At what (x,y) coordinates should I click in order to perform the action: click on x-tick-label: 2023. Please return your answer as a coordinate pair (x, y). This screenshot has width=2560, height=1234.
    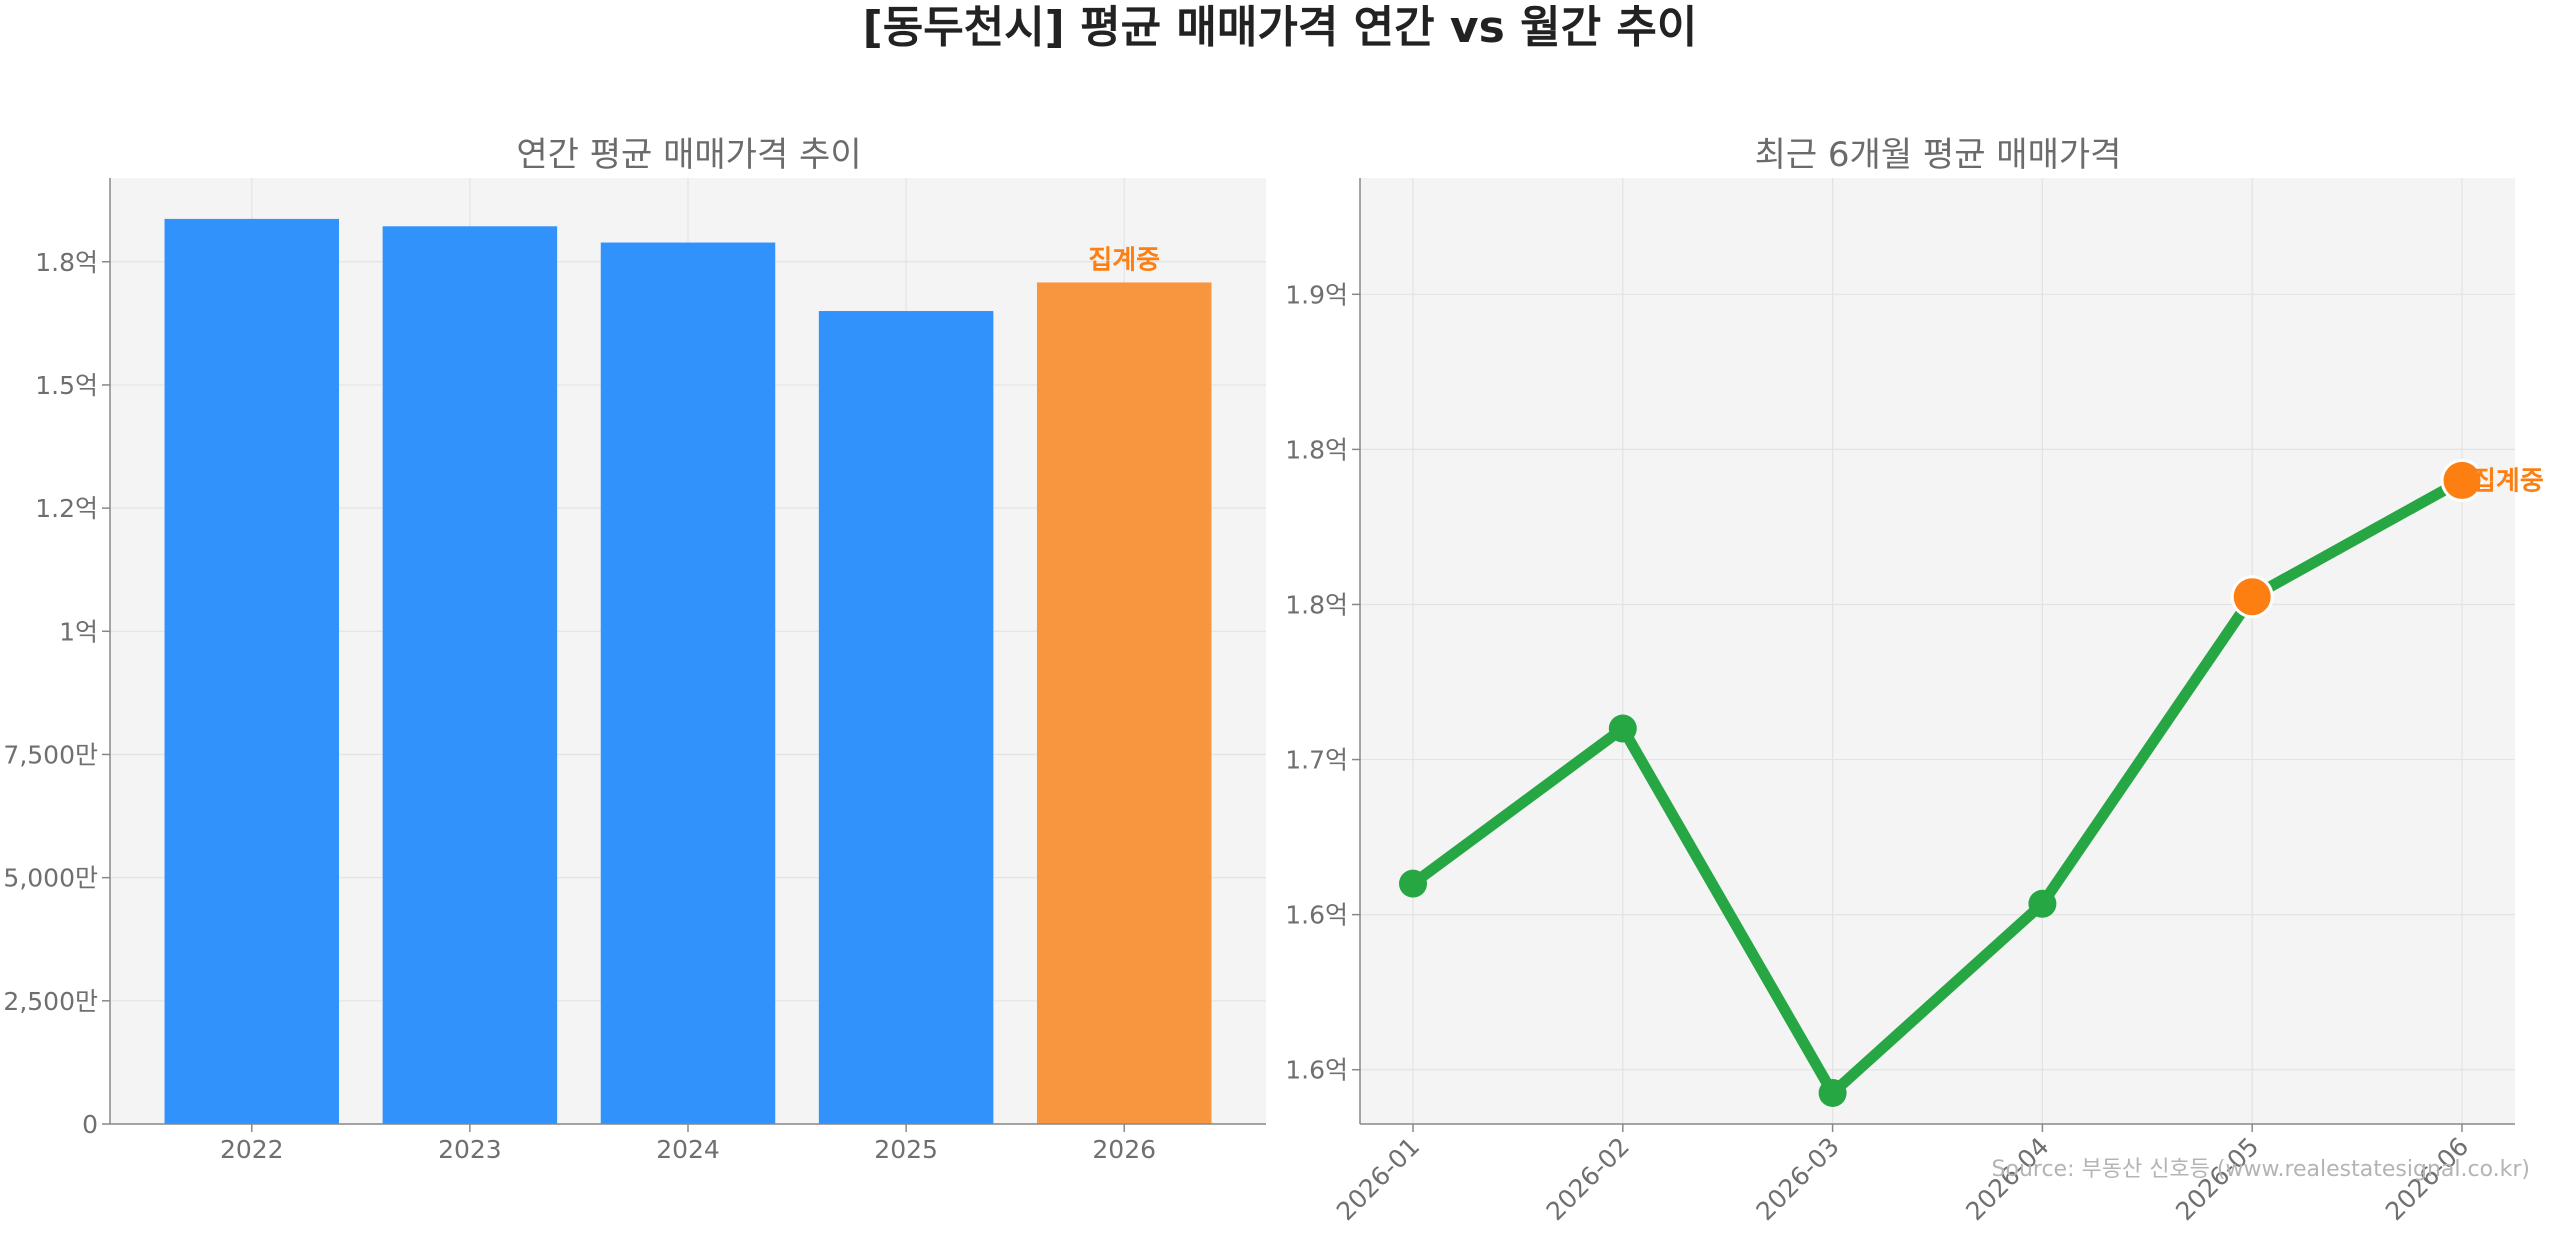
    Looking at the image, I should click on (470, 1149).